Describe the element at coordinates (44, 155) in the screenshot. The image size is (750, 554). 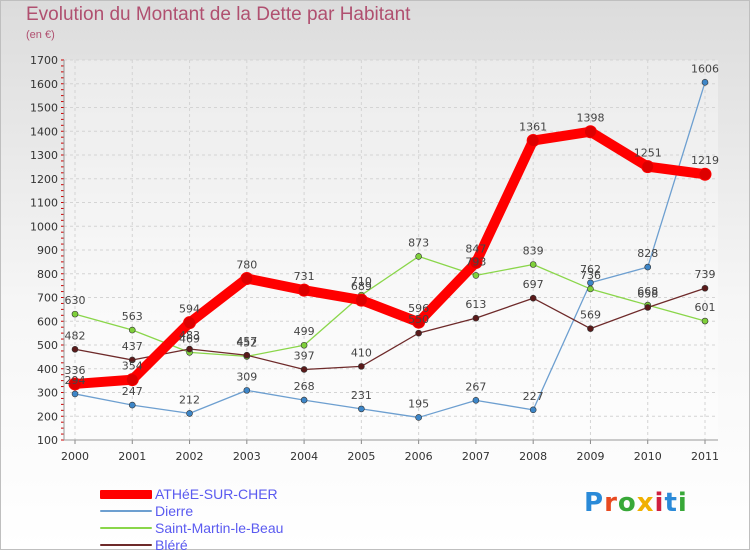
I see `y-tick-label: 1300` at that location.